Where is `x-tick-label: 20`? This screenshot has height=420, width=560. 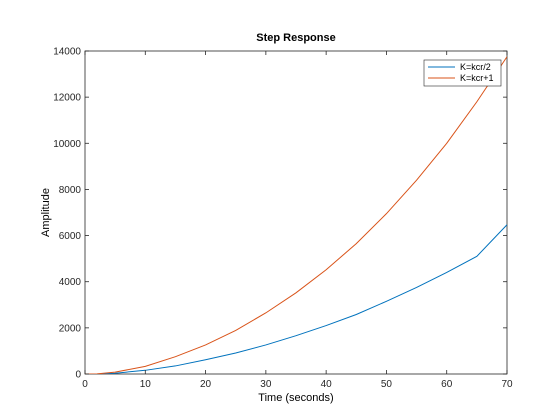 x-tick-label: 20 is located at coordinates (206, 384).